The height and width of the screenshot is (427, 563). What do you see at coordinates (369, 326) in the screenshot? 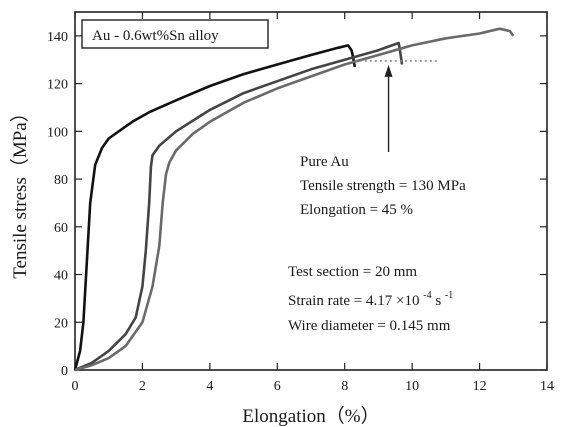
I see `wire-diameter: Wire diameter = 0.145 mm` at bounding box center [369, 326].